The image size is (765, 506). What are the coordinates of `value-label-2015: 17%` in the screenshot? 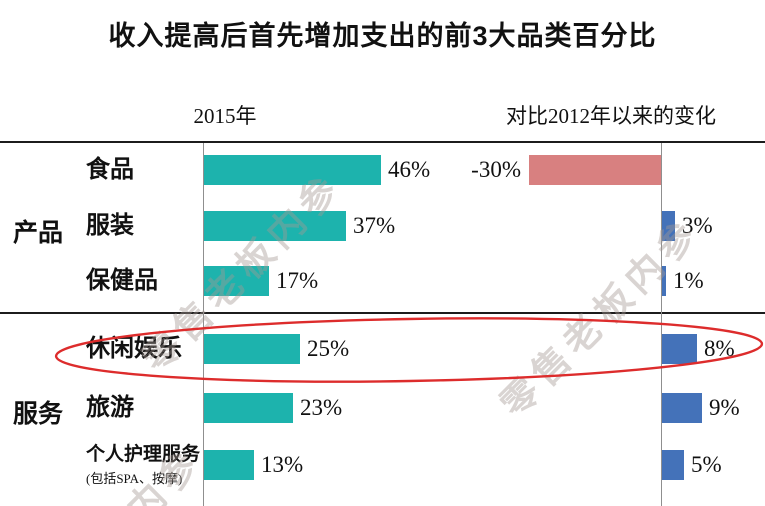 It's located at (297, 280).